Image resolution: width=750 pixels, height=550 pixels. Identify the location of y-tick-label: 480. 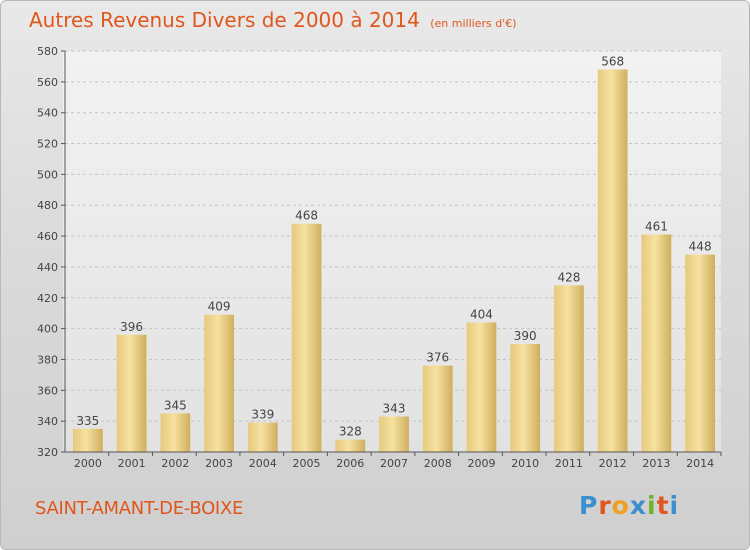
(47, 205).